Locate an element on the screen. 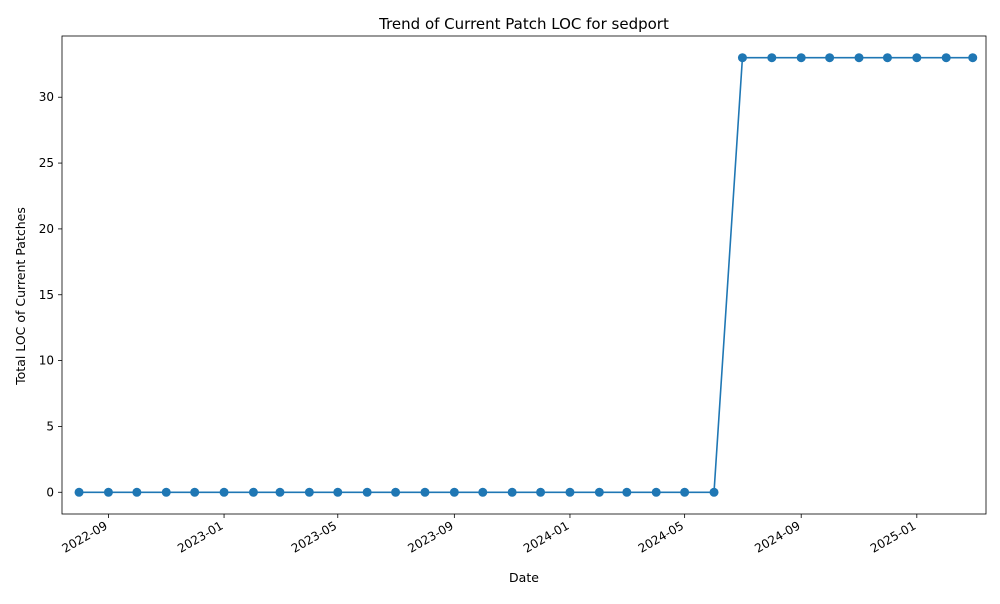  x-tick-label: 2022-09 is located at coordinates (85, 536).